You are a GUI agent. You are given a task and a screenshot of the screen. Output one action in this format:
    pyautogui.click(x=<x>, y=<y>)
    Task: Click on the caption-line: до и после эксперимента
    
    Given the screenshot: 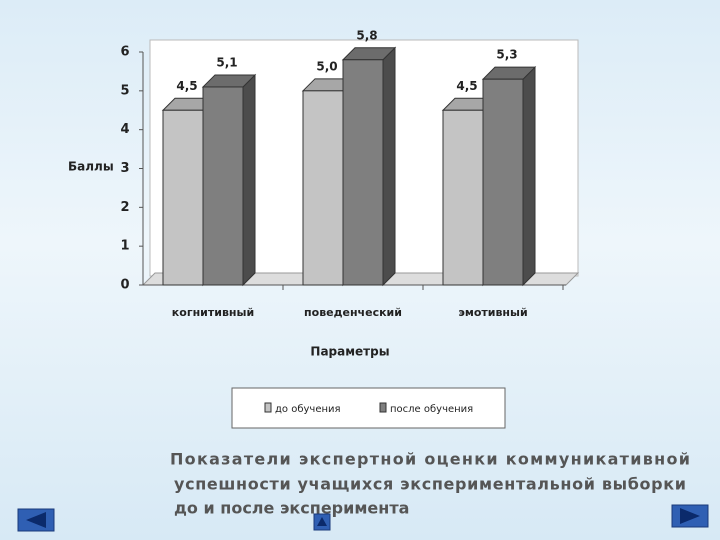 What is the action you would take?
    pyautogui.click(x=291, y=508)
    